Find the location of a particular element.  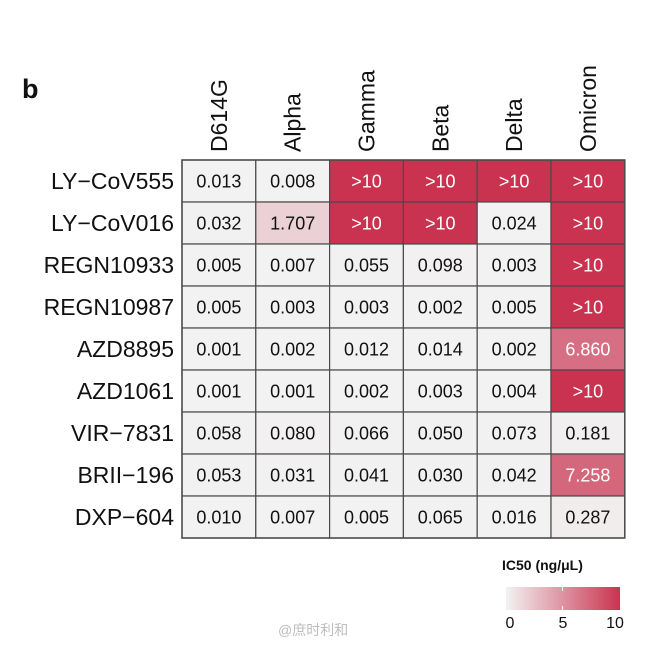

cell-value-label: 0.055 is located at coordinates (366, 266).